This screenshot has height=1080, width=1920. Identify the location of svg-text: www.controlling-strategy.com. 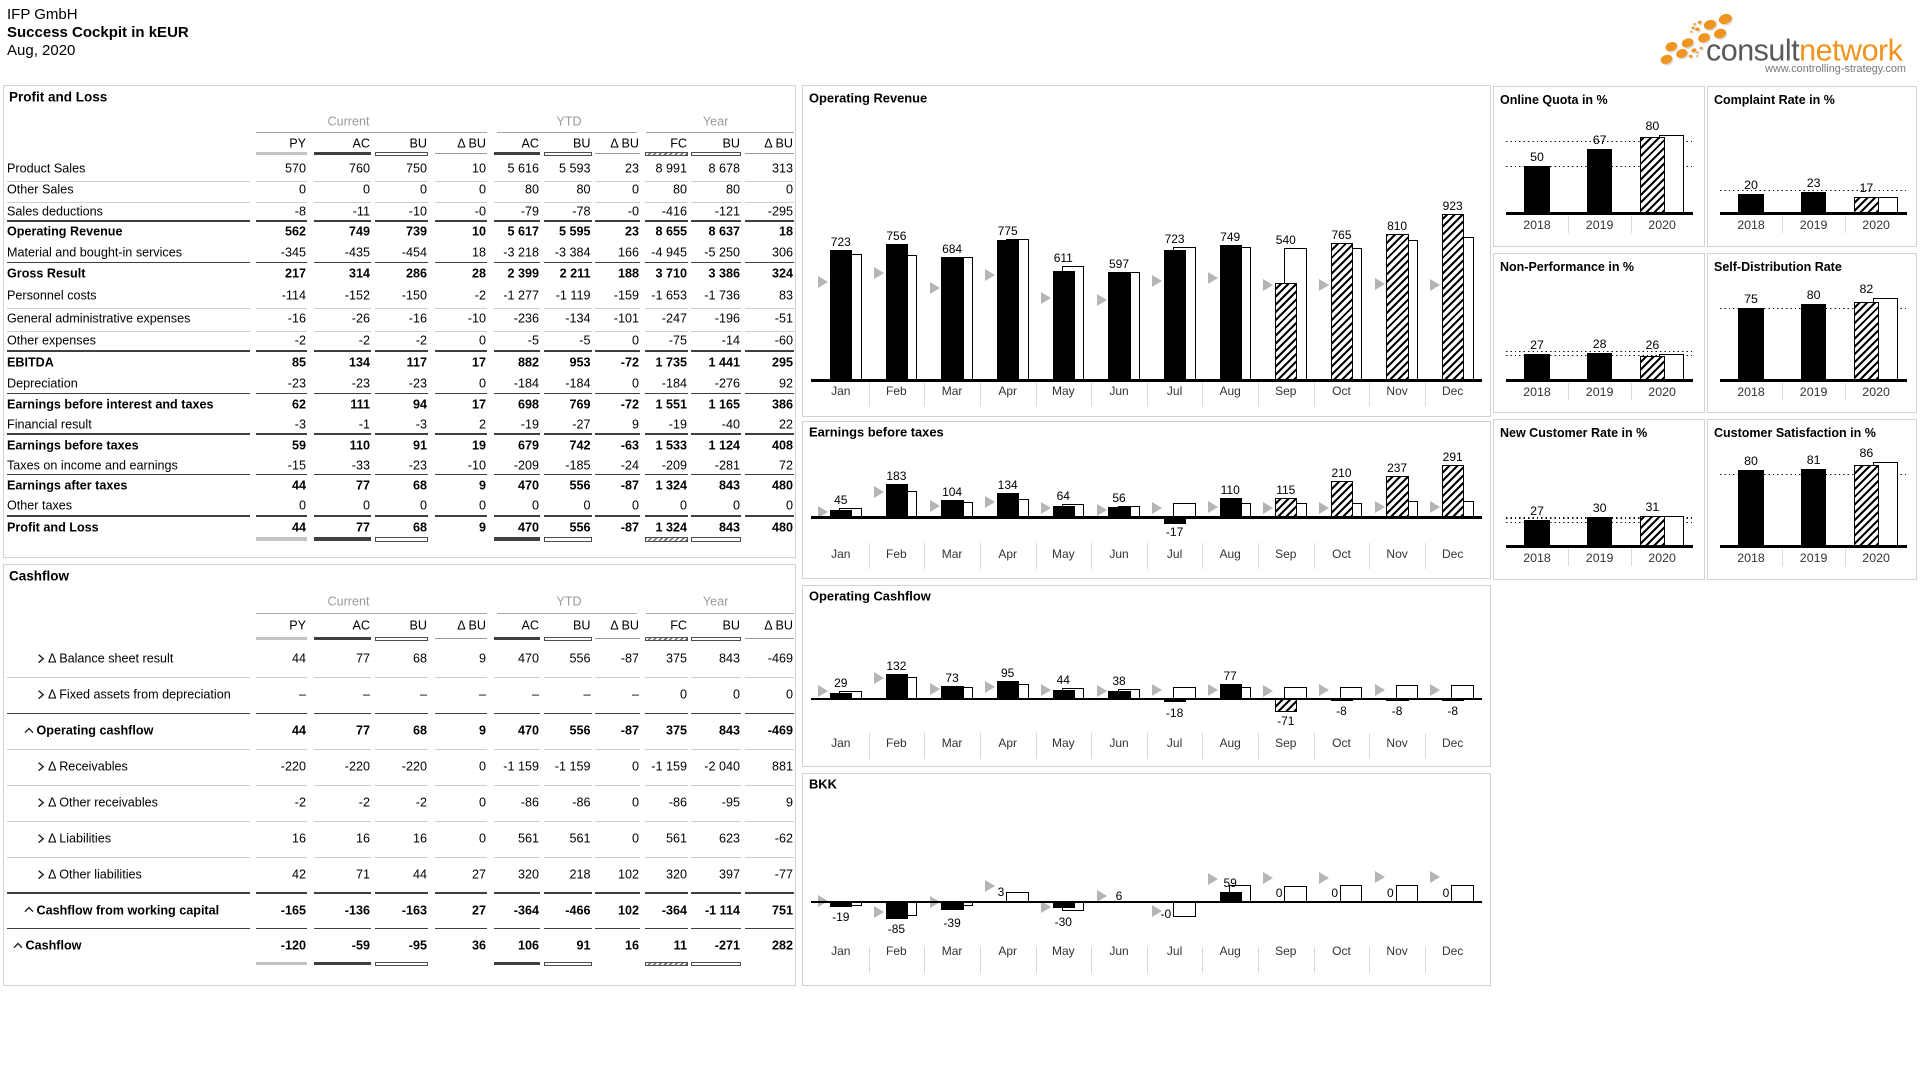
(1835, 69).